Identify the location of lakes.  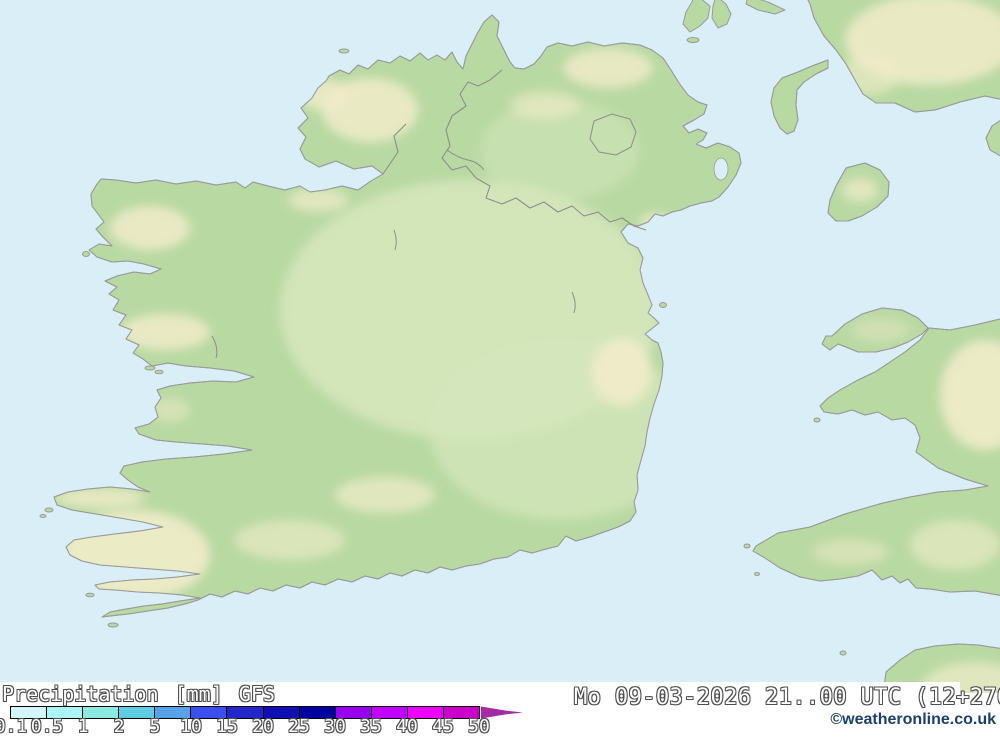
(424, 236).